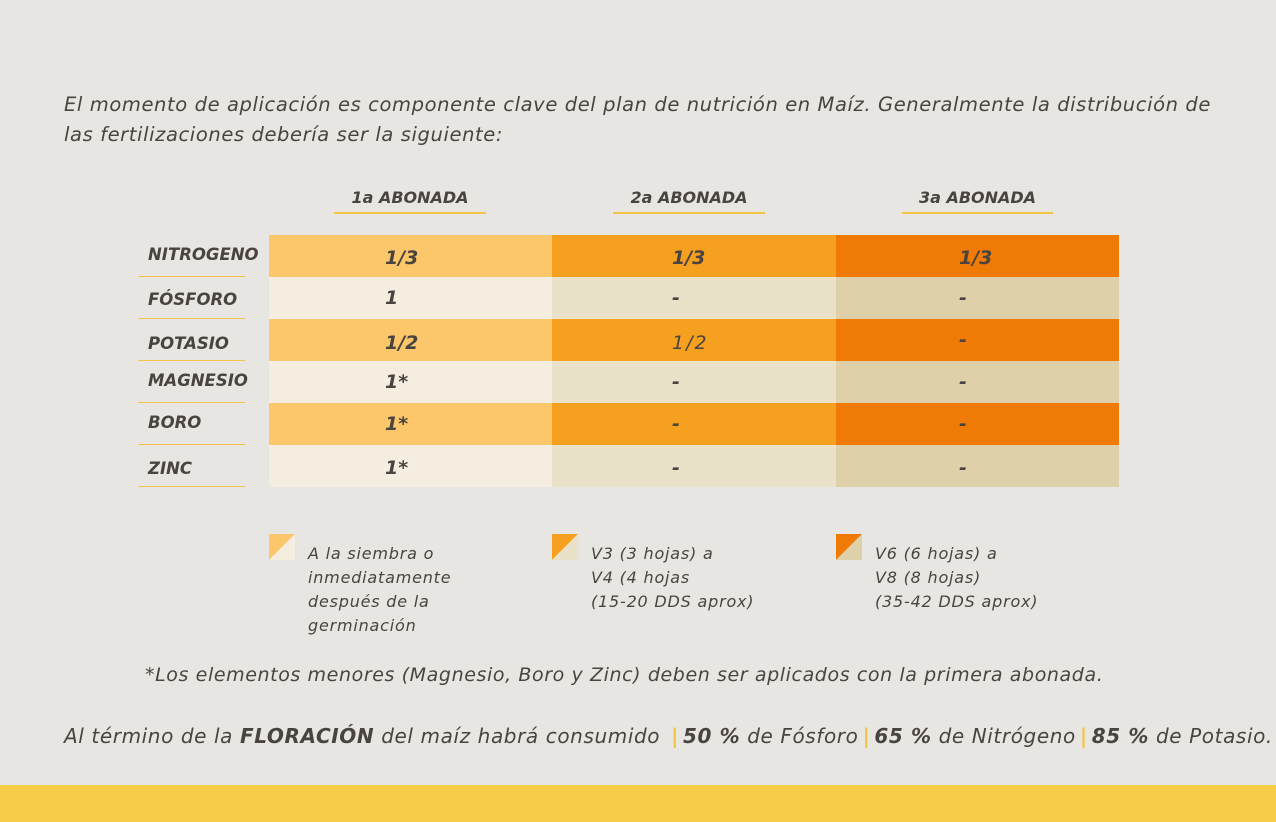 The height and width of the screenshot is (822, 1276). What do you see at coordinates (1120, 736) in the screenshot?
I see `potassium-percent: 85 %` at bounding box center [1120, 736].